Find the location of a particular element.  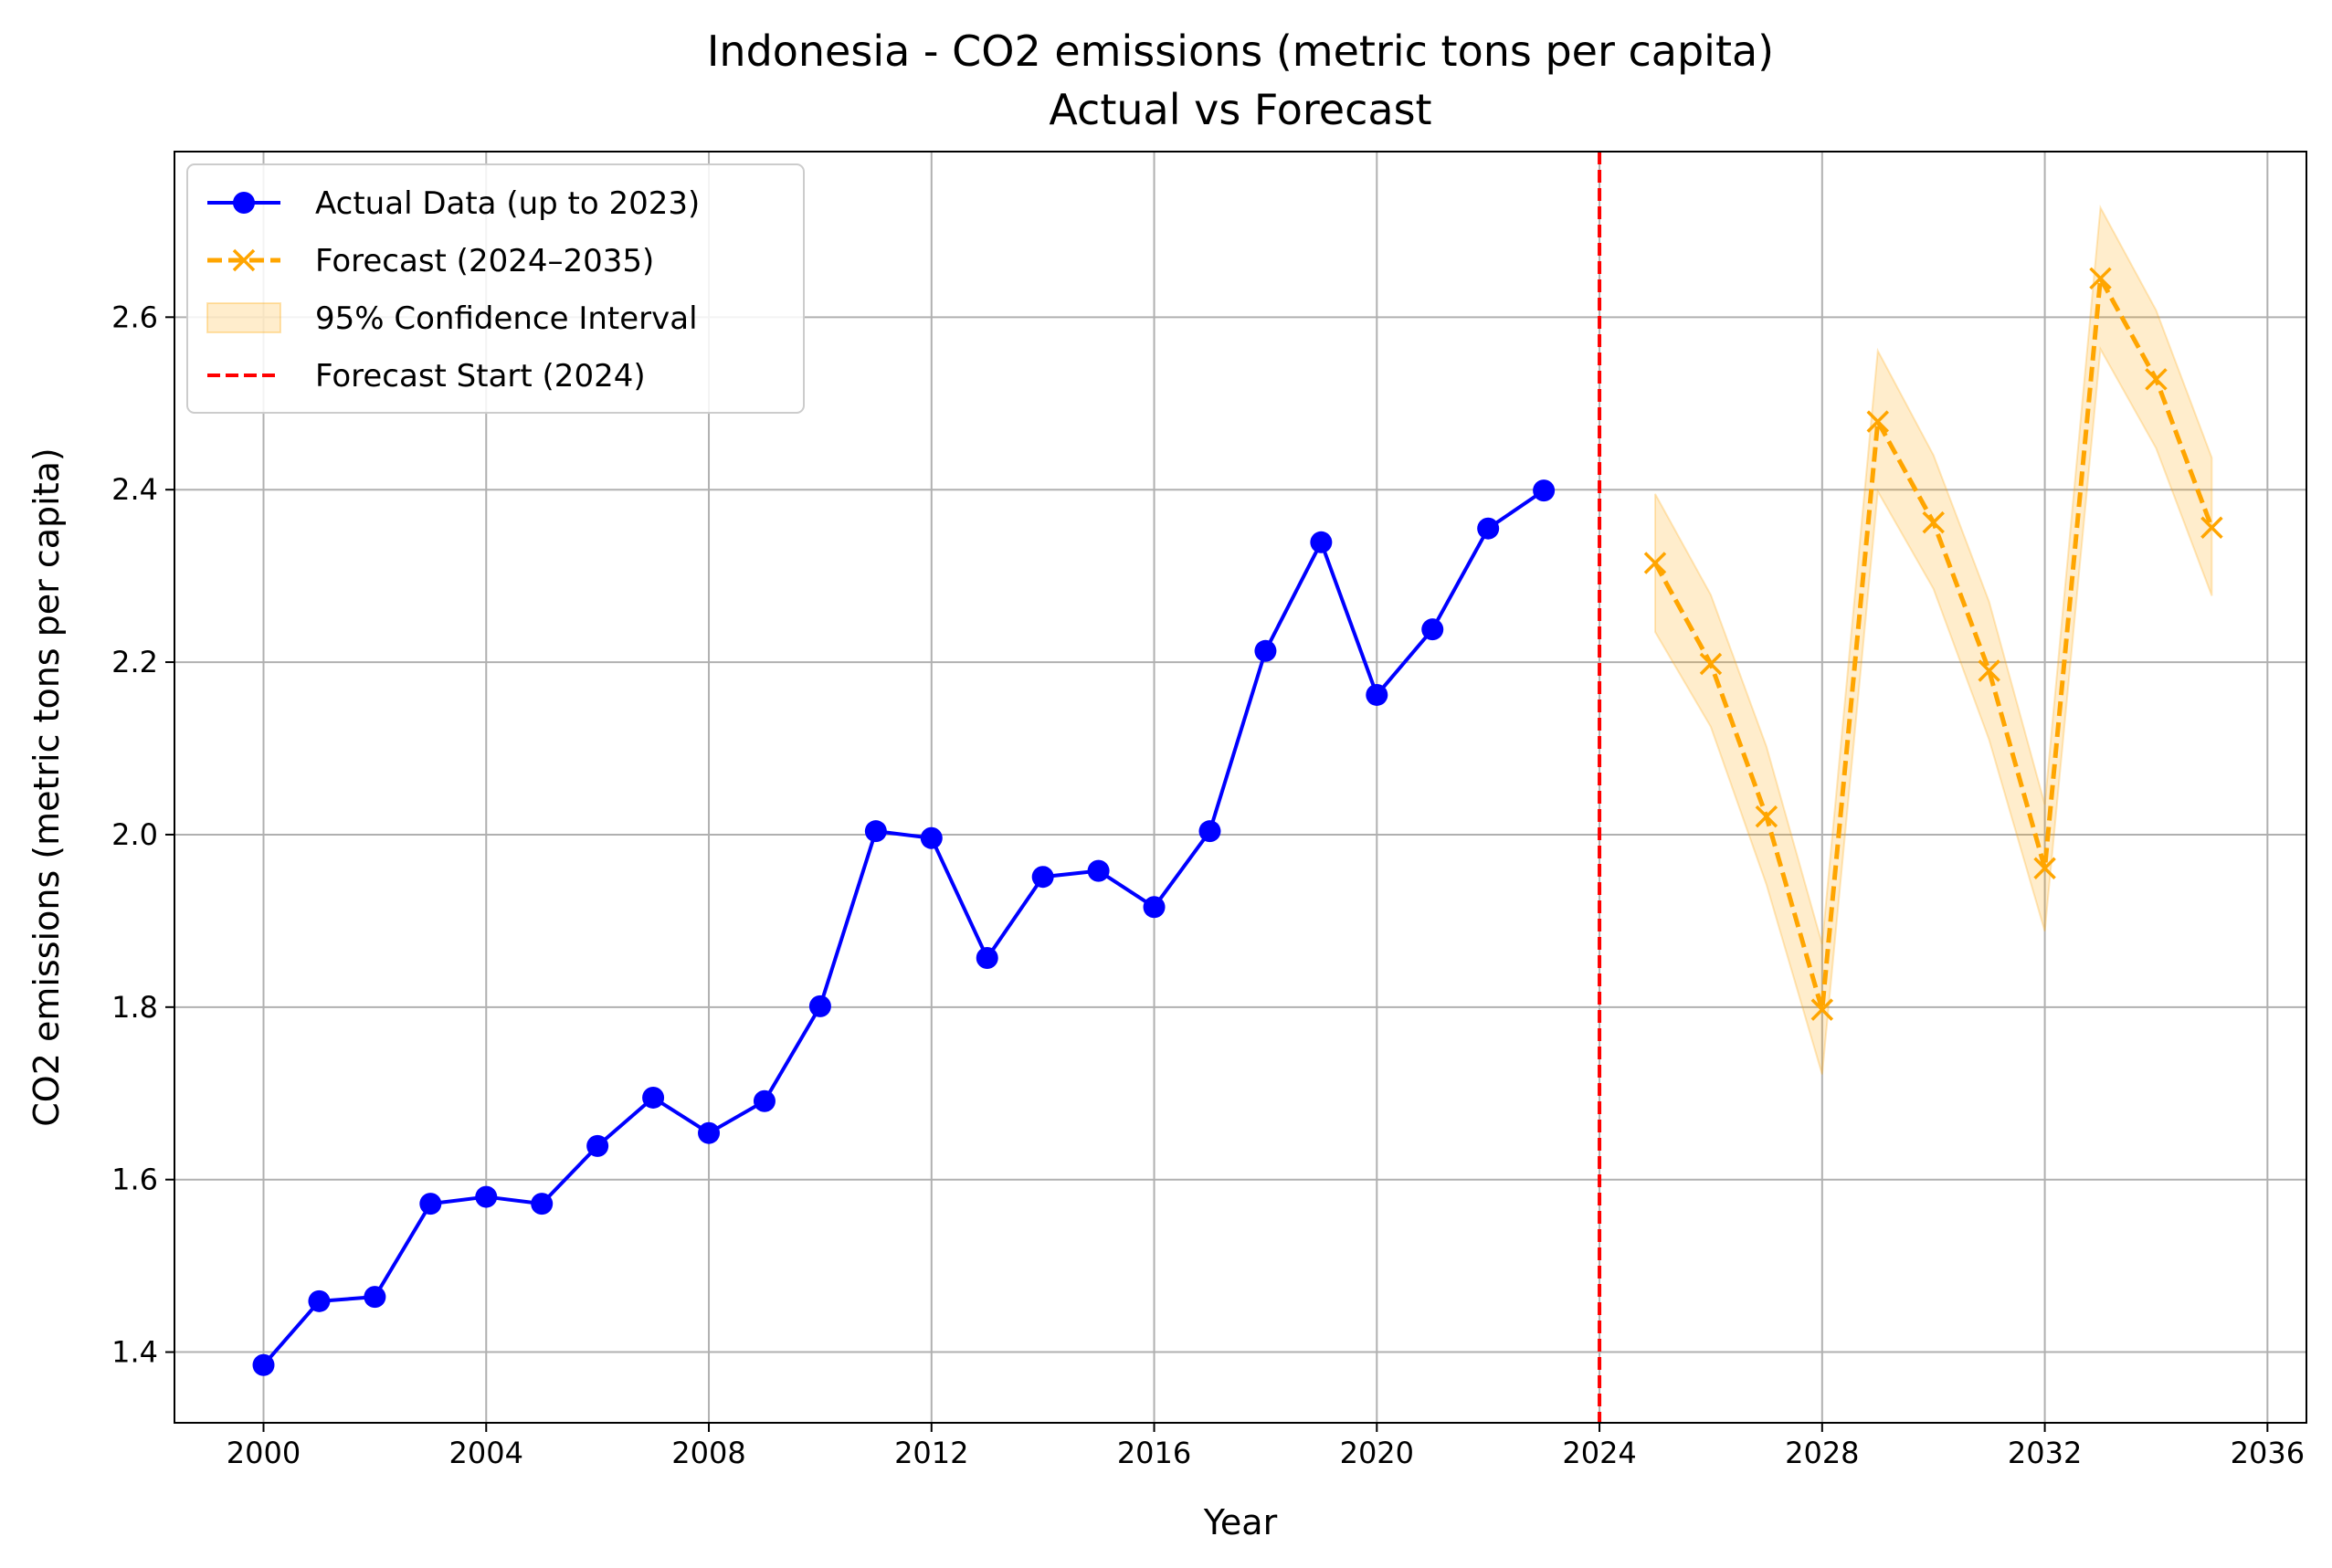

chart-subtitle: Actual vs Forecast is located at coordinates (1240, 109).